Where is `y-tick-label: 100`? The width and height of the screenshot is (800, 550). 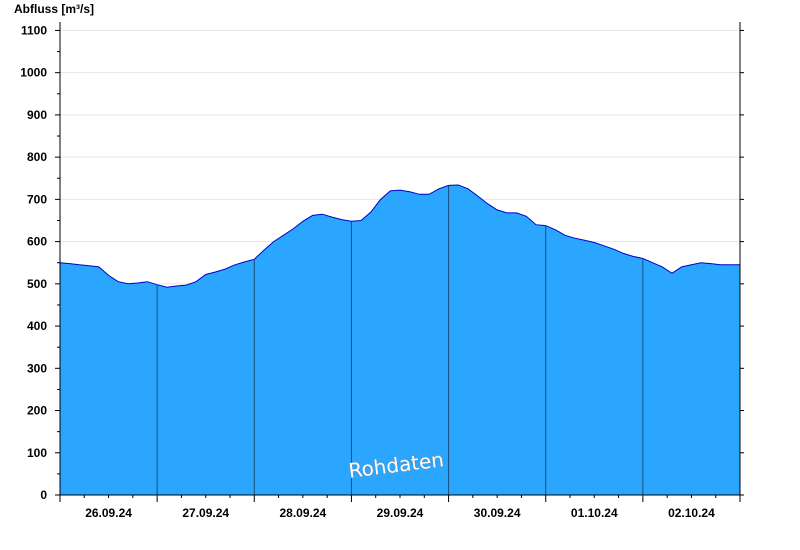
y-tick-label: 100 is located at coordinates (37, 453).